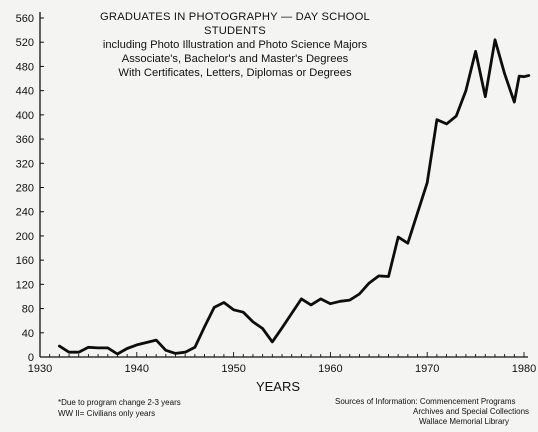 The height and width of the screenshot is (432, 538). I want to click on x-tick-label: 1950, so click(233, 369).